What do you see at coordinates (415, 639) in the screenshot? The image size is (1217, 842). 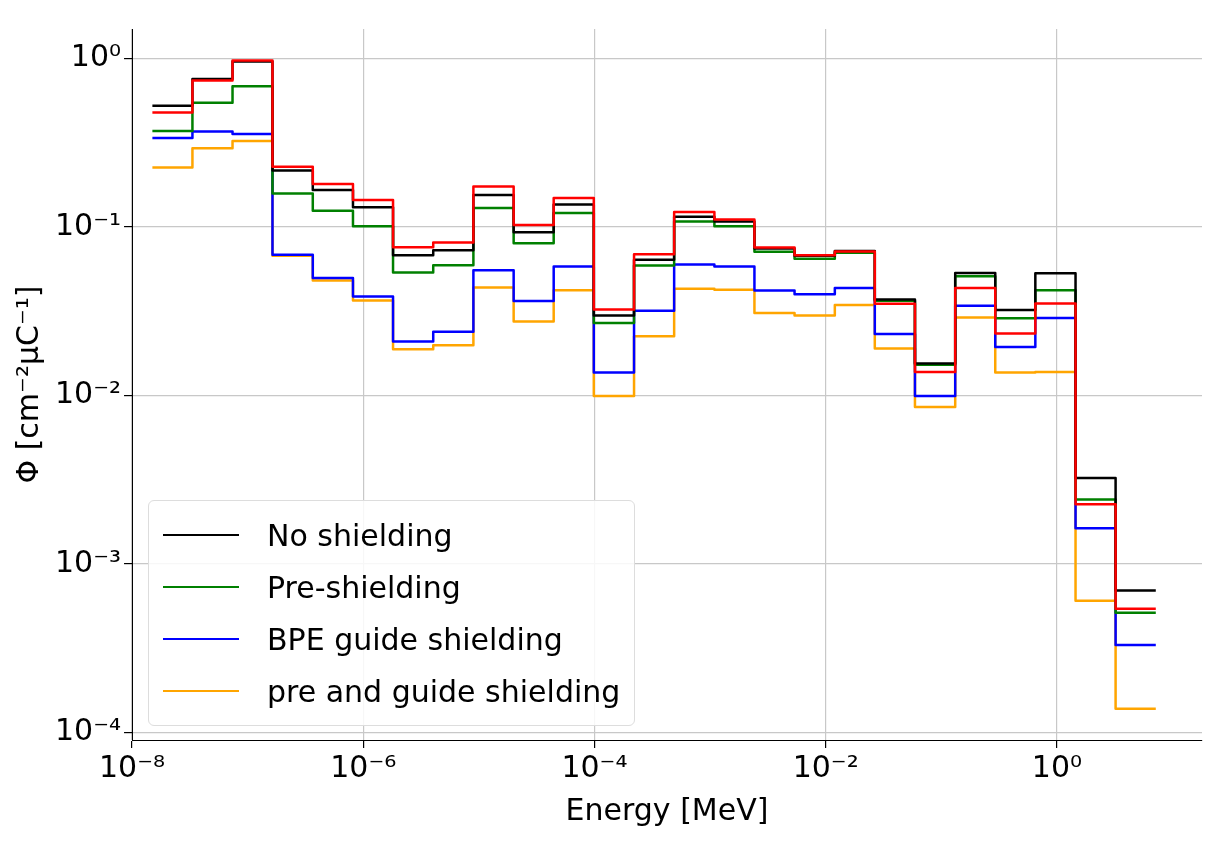 I see `legend-label: BPE guide shielding` at bounding box center [415, 639].